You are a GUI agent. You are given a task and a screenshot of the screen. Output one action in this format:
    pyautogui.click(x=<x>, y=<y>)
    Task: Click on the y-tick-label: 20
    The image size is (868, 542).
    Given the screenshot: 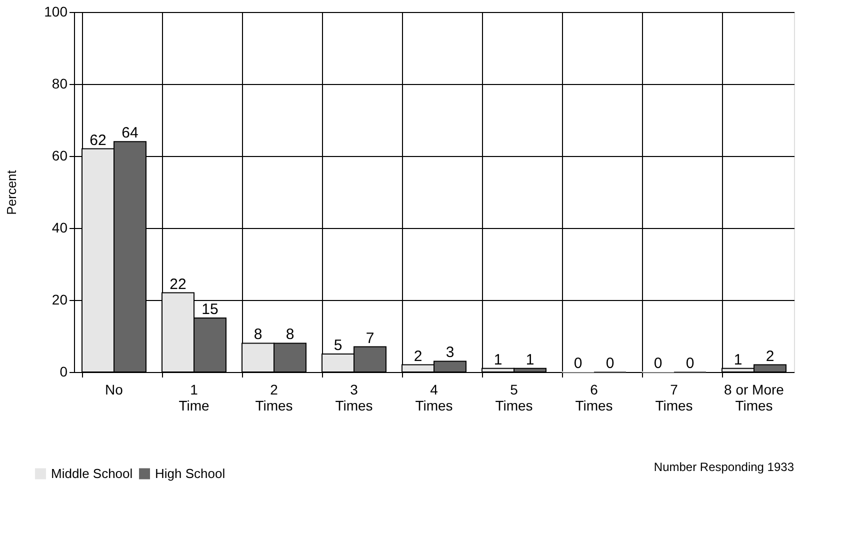 What is the action you would take?
    pyautogui.click(x=60, y=300)
    